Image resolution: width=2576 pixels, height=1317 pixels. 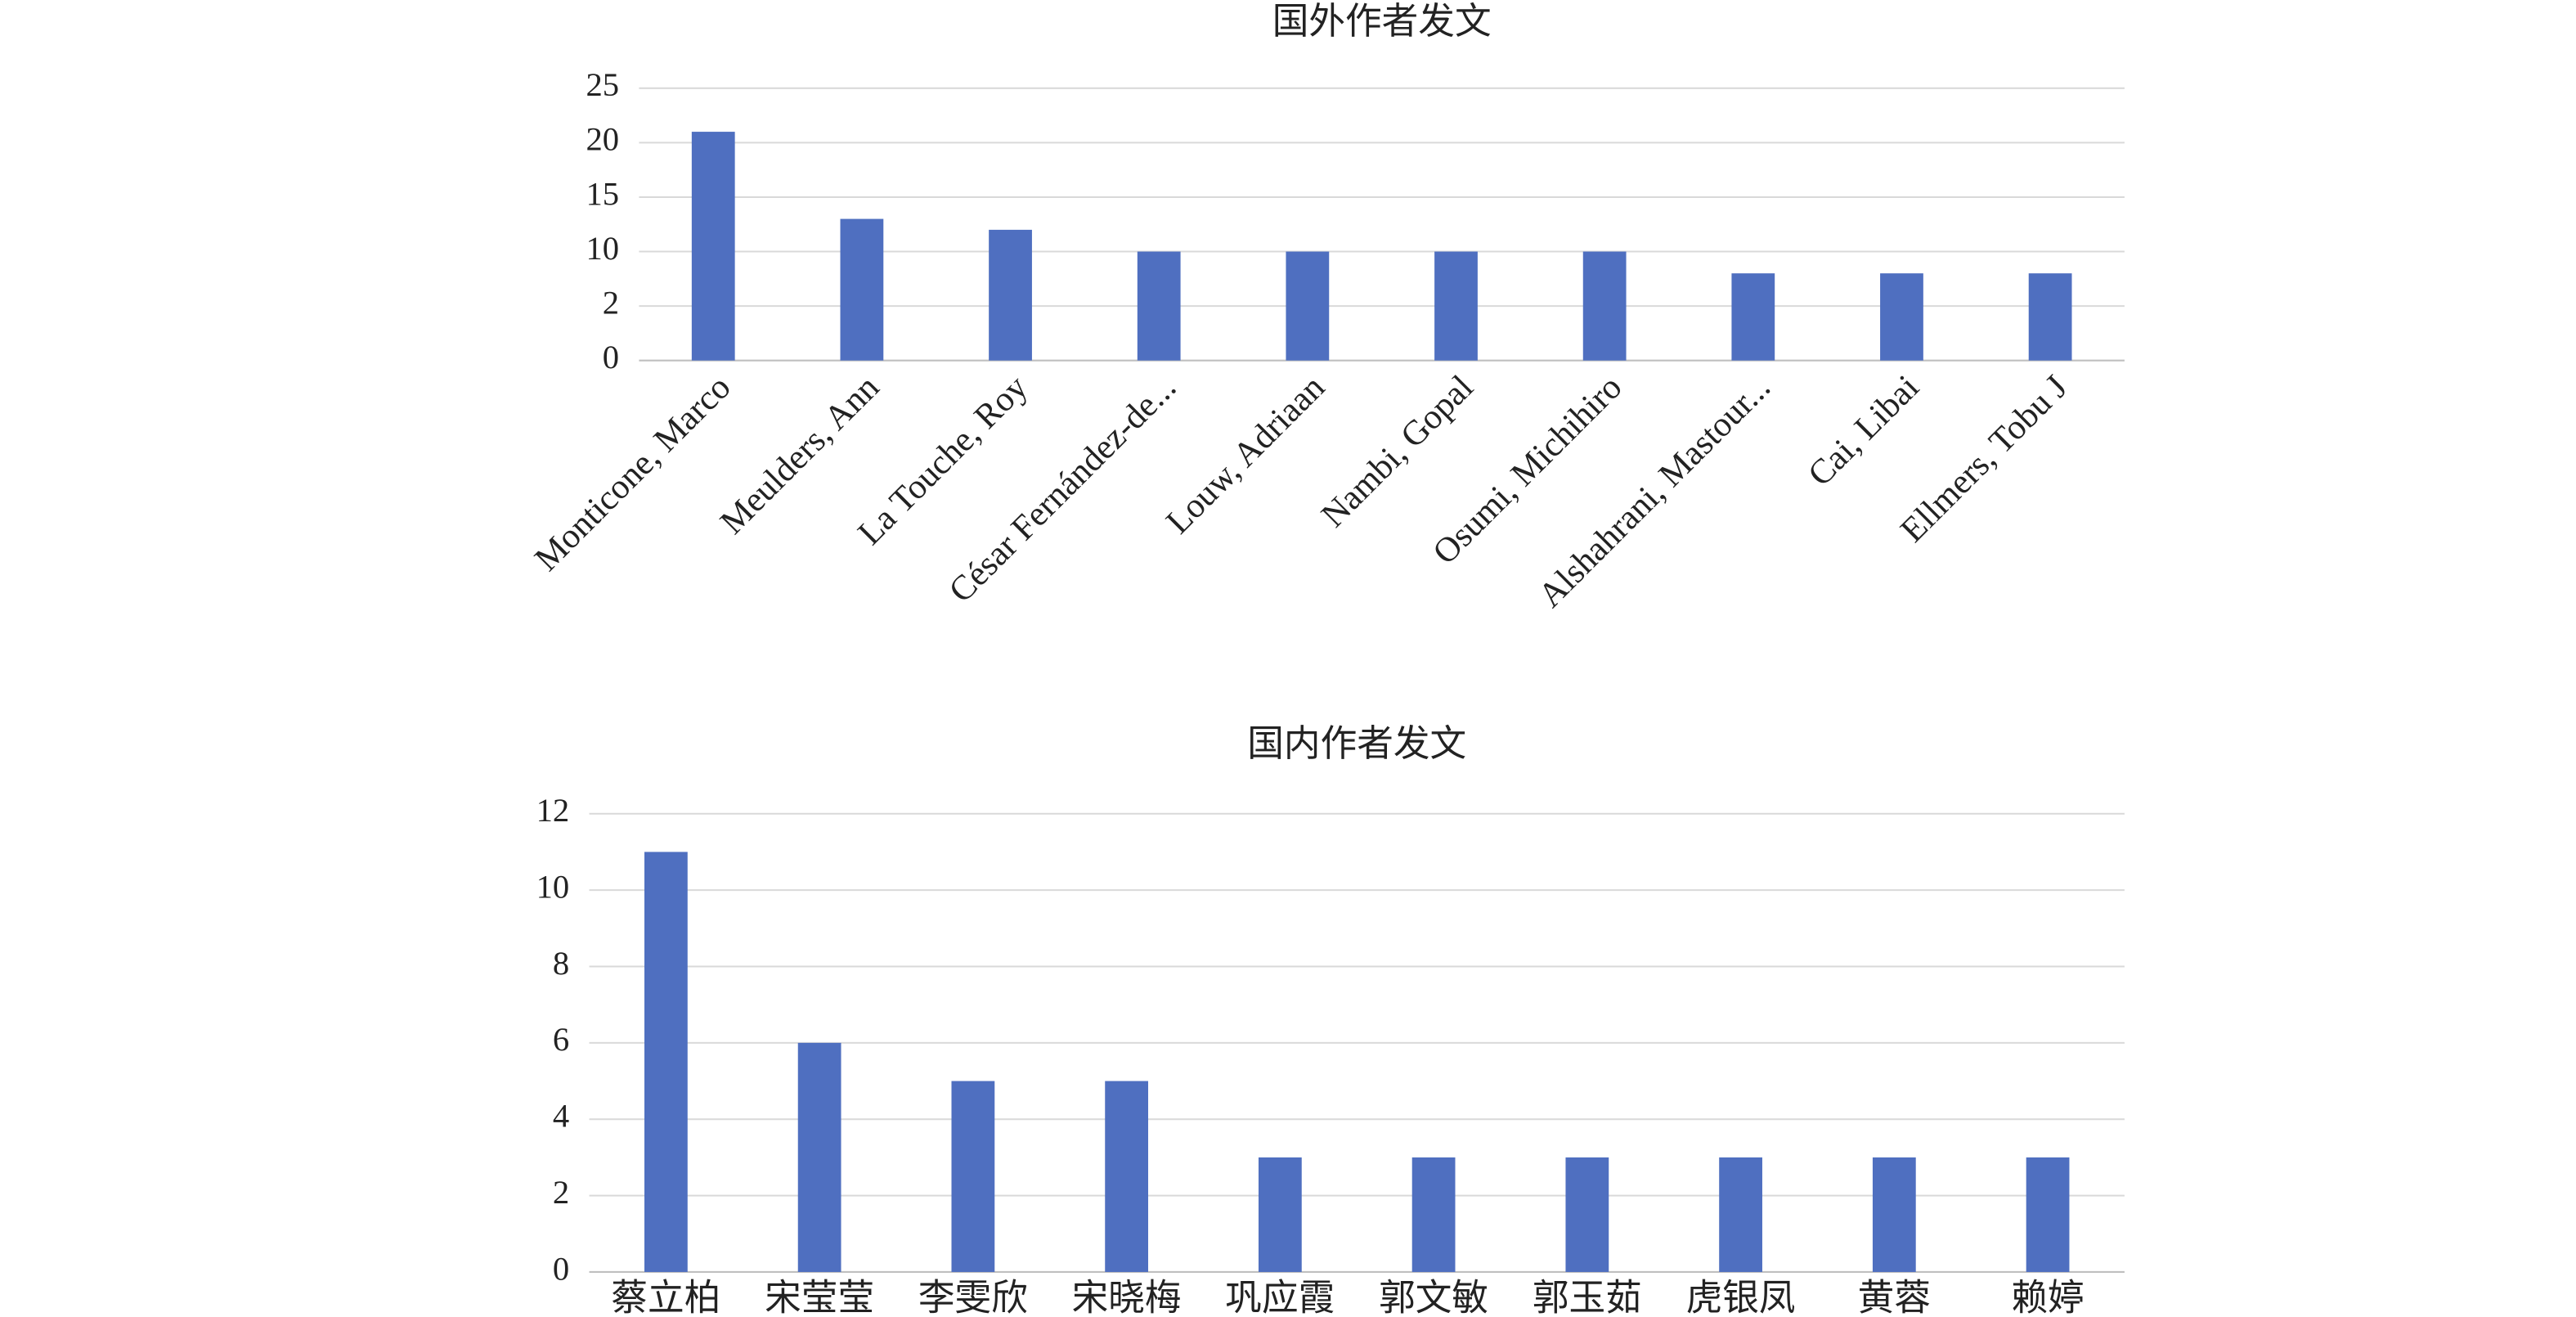 I want to click on y-tick-label: 20, so click(x=602, y=139).